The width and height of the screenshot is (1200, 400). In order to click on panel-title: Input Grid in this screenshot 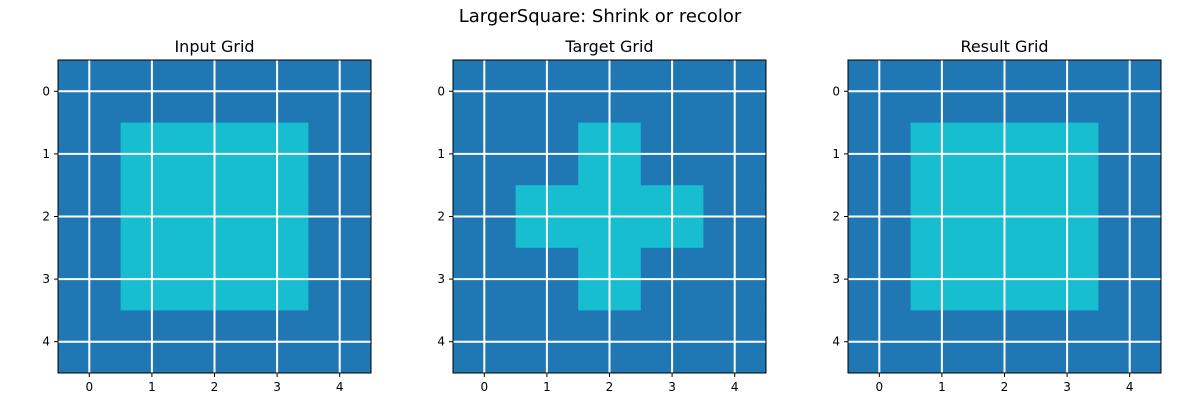, I will do `click(214, 46)`.